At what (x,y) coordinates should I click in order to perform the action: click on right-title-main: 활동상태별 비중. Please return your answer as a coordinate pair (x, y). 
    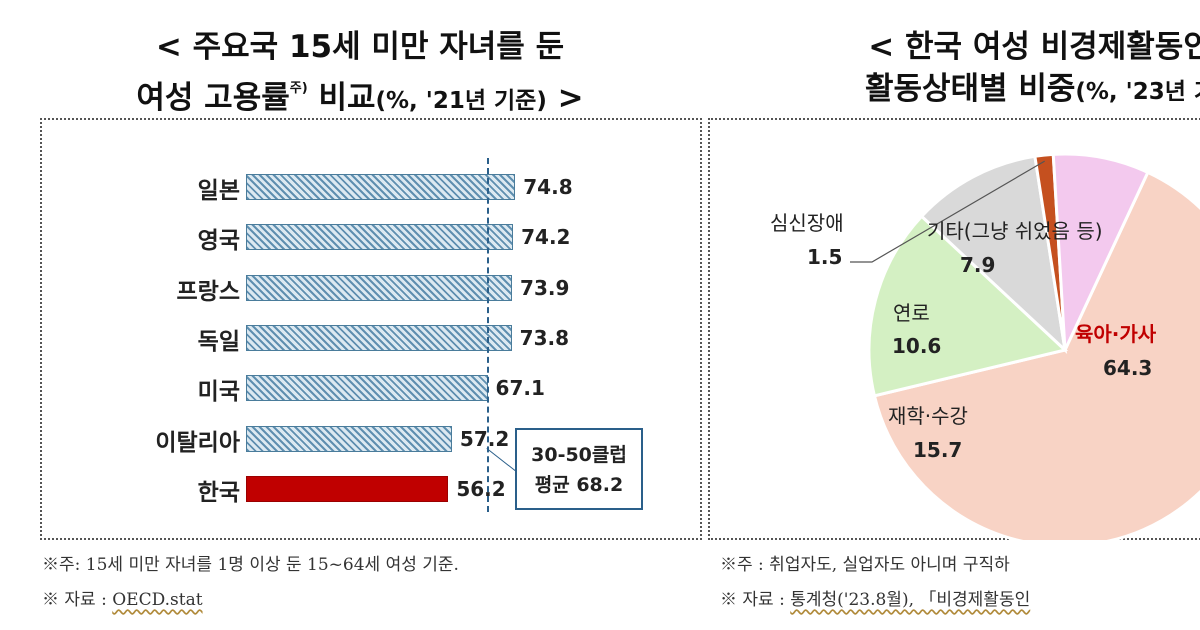
    Looking at the image, I should click on (970, 89).